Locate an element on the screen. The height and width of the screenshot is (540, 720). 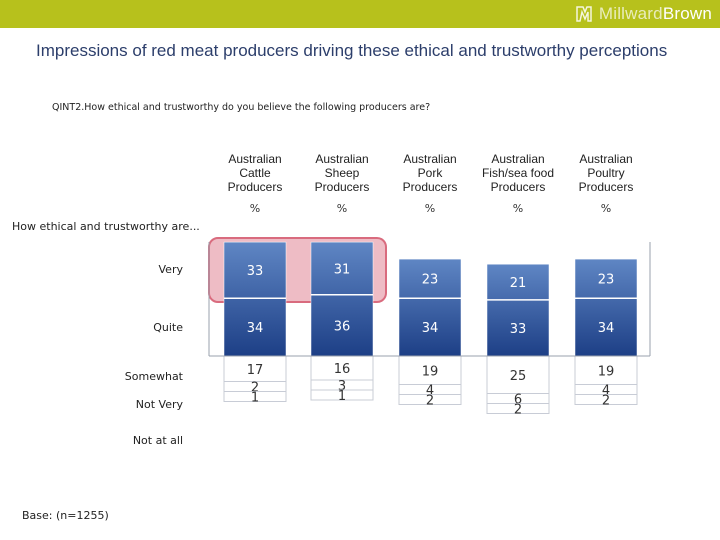
column-header: Australian Poultry Producers is located at coordinates (606, 173).